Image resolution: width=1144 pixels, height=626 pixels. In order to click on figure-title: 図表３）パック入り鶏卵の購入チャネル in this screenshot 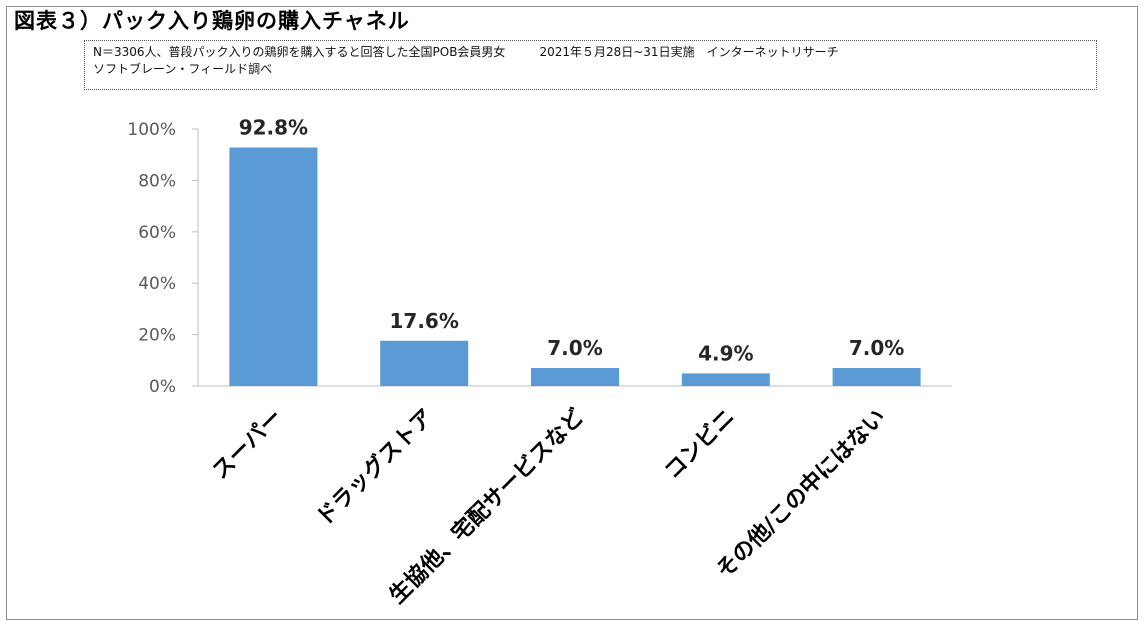, I will do `click(212, 21)`.